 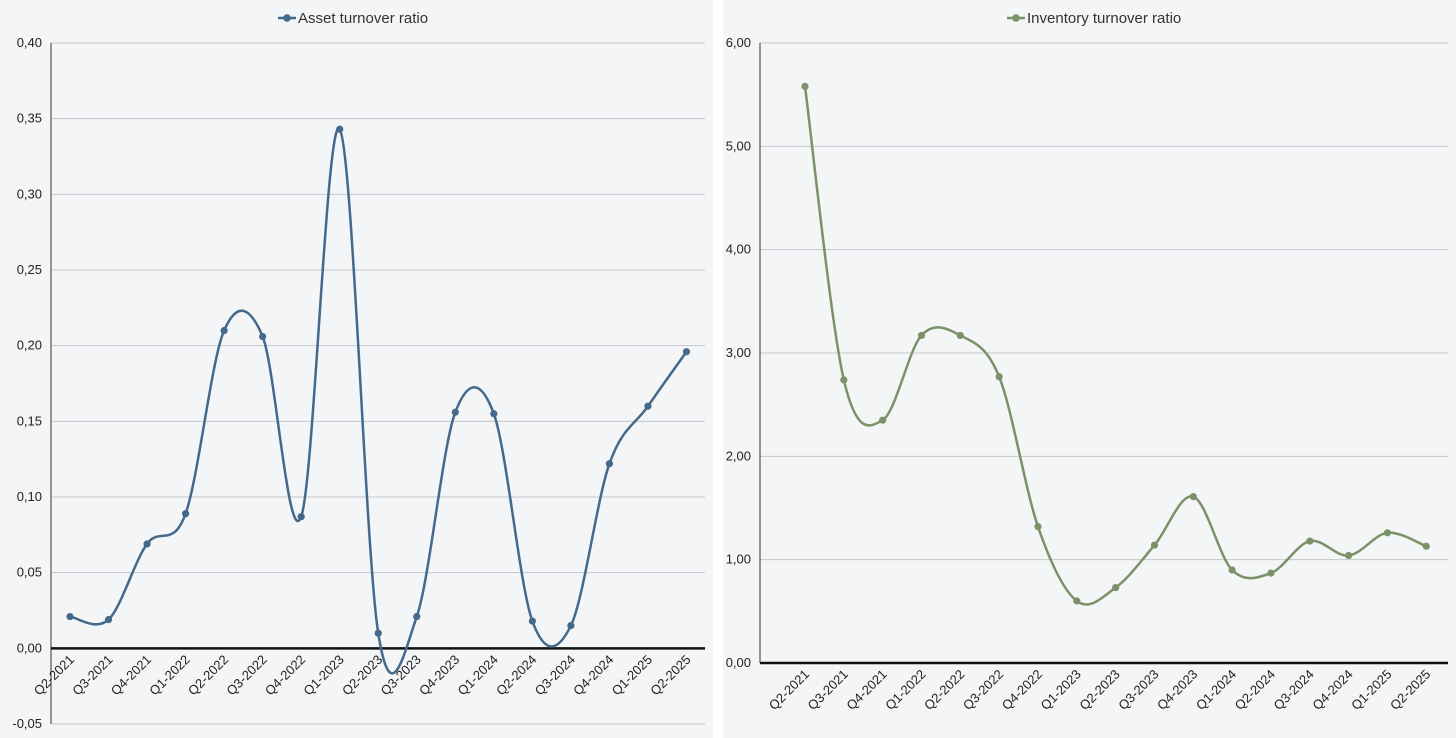 I want to click on y-tick-label: 0,15, so click(x=29, y=420).